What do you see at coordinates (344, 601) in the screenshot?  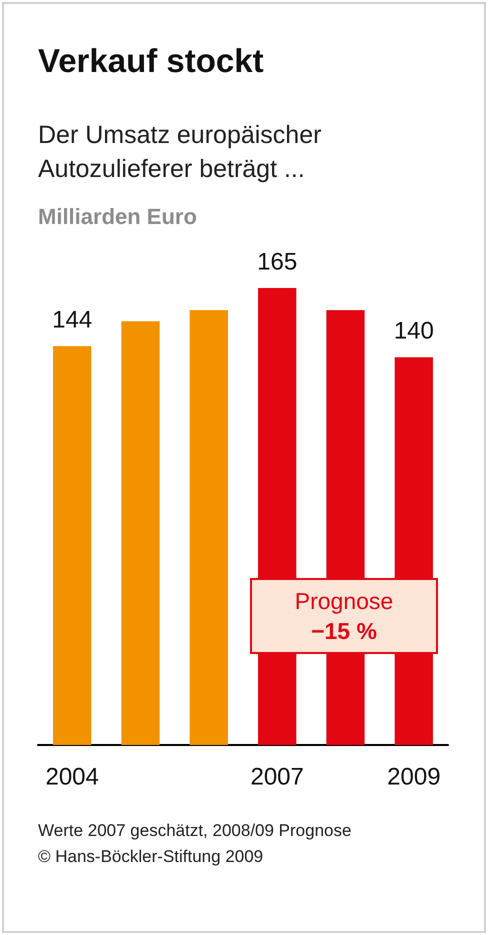 I see `annotation: Prognose` at bounding box center [344, 601].